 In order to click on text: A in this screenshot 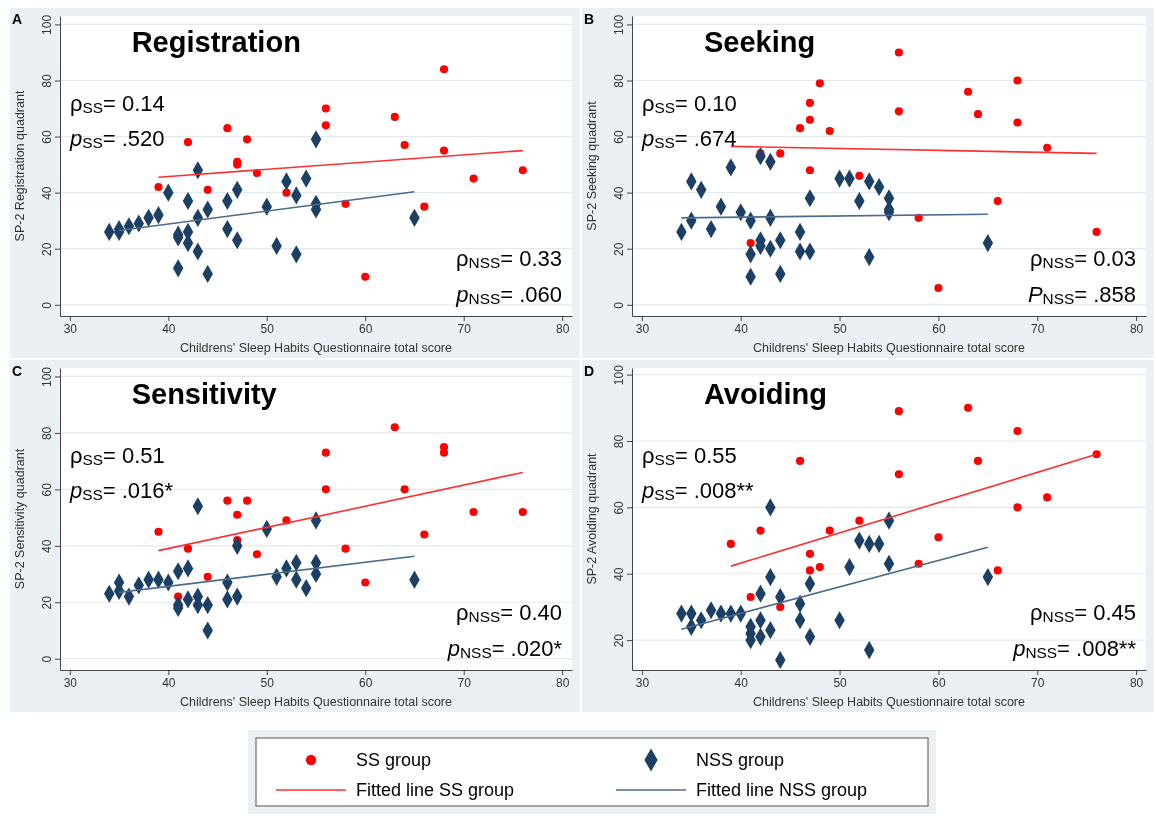, I will do `click(17, 19)`.